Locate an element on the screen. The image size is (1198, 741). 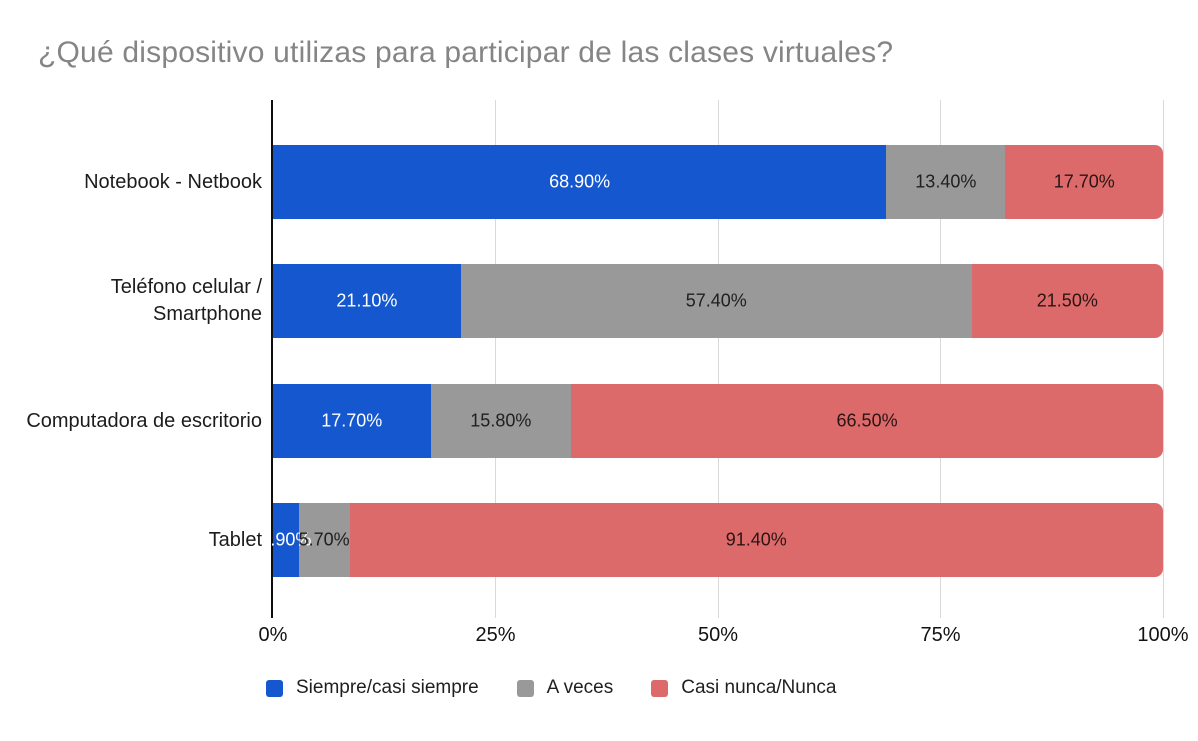
bar-row-0: 68.90% 13.40% 17.70% is located at coordinates (718, 182).